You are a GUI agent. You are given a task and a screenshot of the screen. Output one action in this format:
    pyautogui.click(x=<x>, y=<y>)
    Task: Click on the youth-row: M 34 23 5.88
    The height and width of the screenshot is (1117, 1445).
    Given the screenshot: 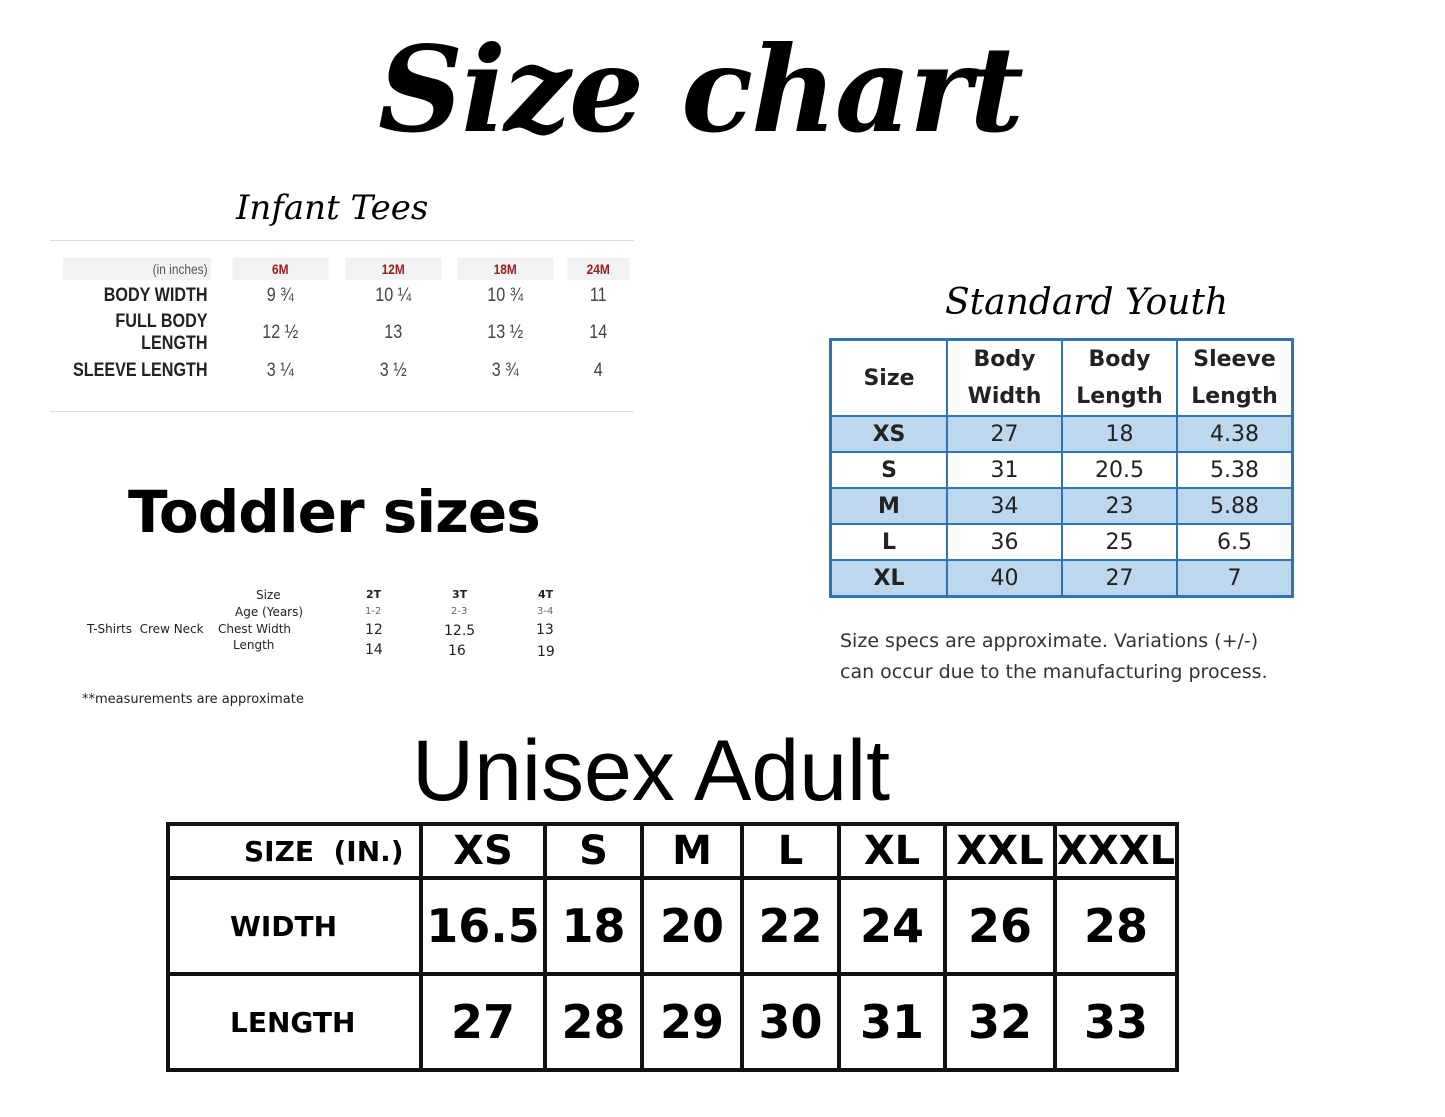 What is the action you would take?
    pyautogui.click(x=1061, y=506)
    